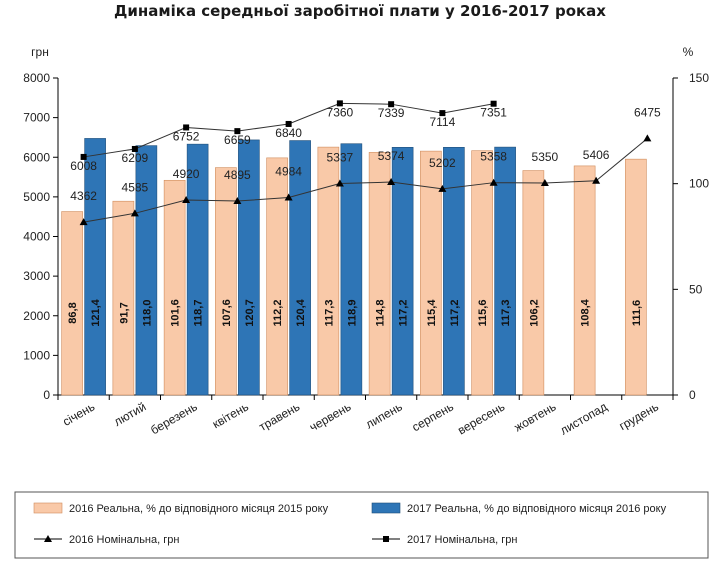  Describe the element at coordinates (227, 313) in the screenshot. I see `bar-2016-label: 107,6` at that location.